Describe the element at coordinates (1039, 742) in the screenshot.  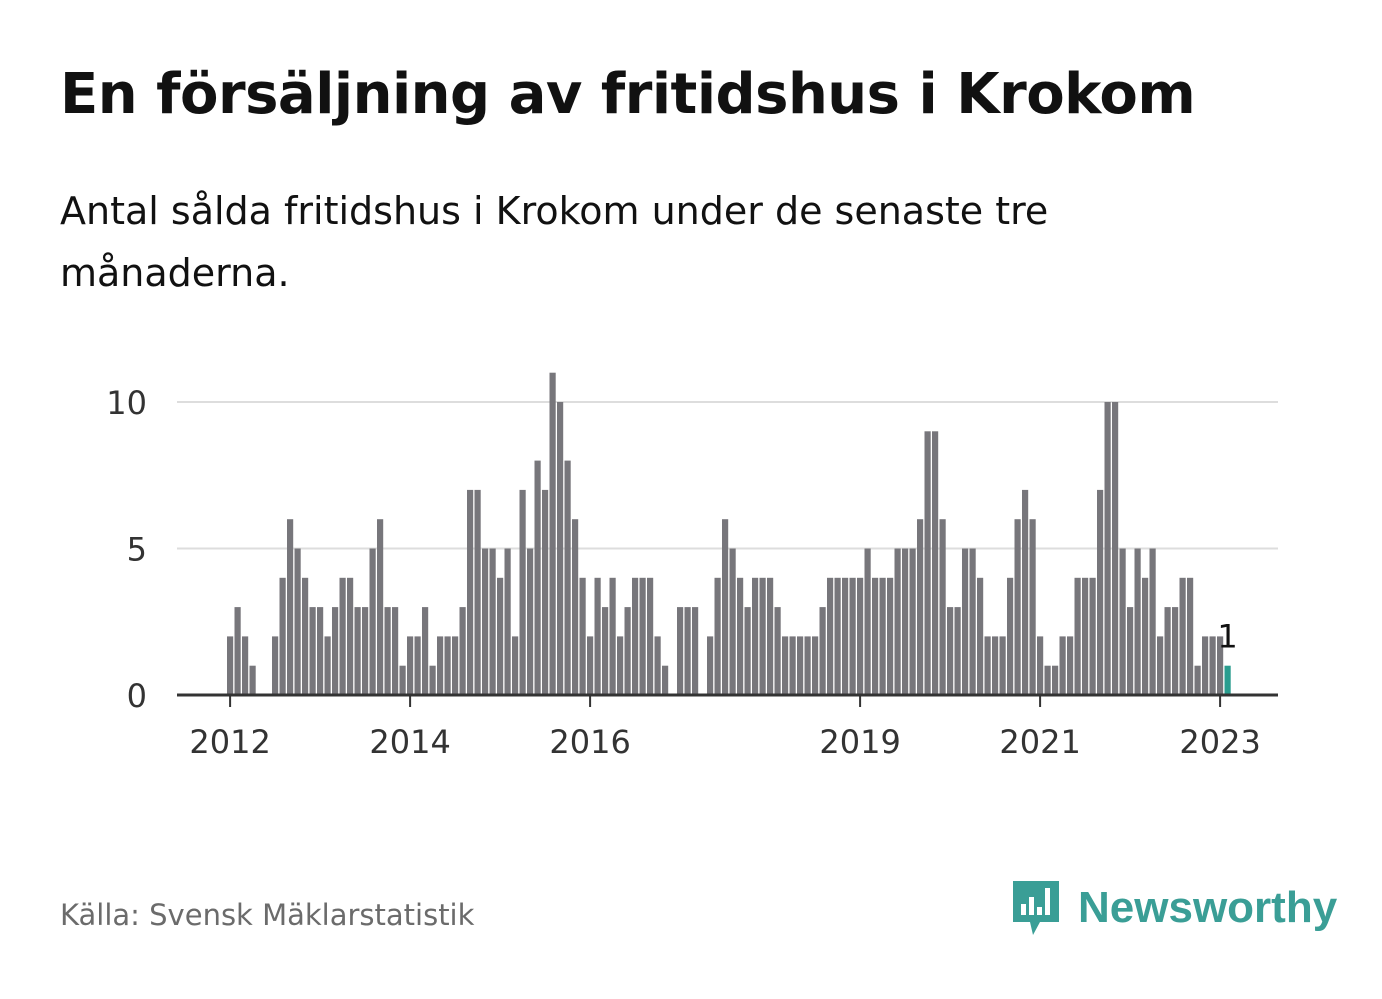
I see `x-tick-label: 2021` at that location.